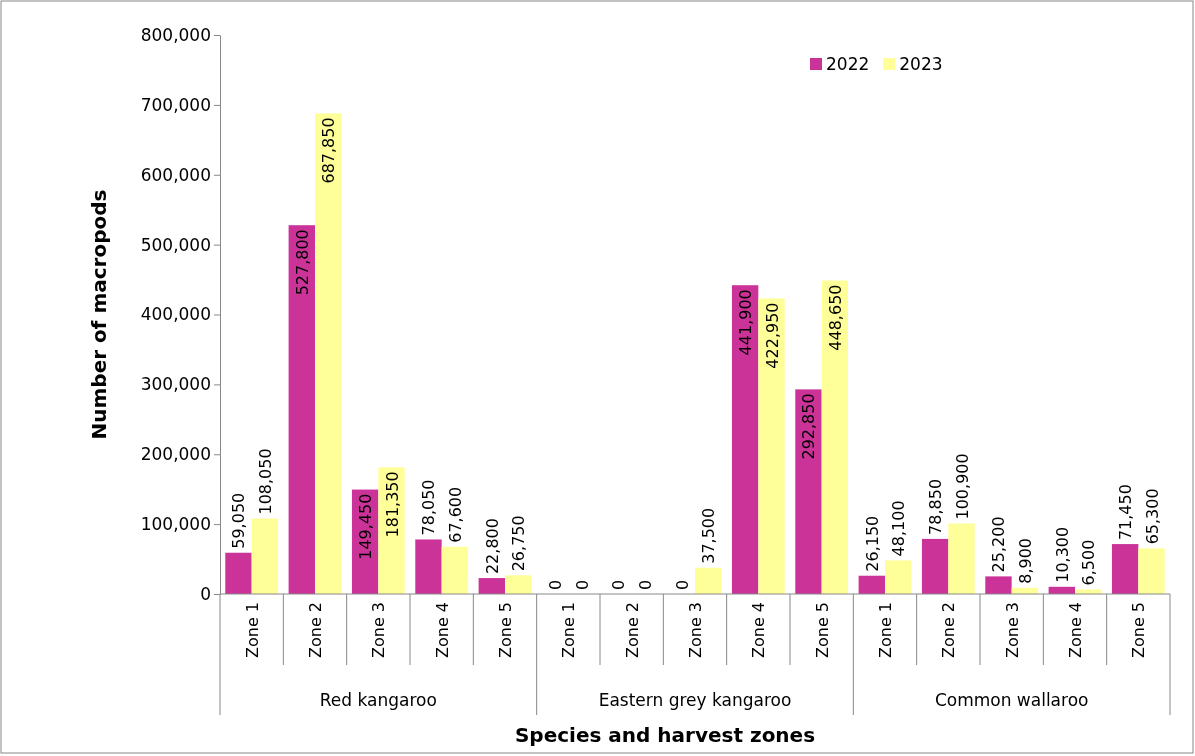 The image size is (1195, 756). Describe the element at coordinates (366, 526) in the screenshot. I see `data-label: 149,450` at that location.